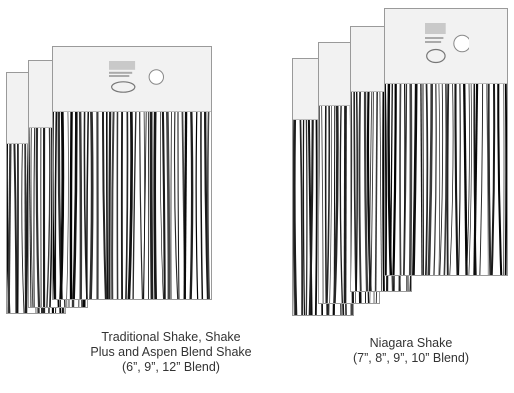 This screenshot has height=393, width=514. Describe the element at coordinates (410, 358) in the screenshot. I see `caption-line-2: (7”, 8”, 9”, 10” Blend)` at that location.